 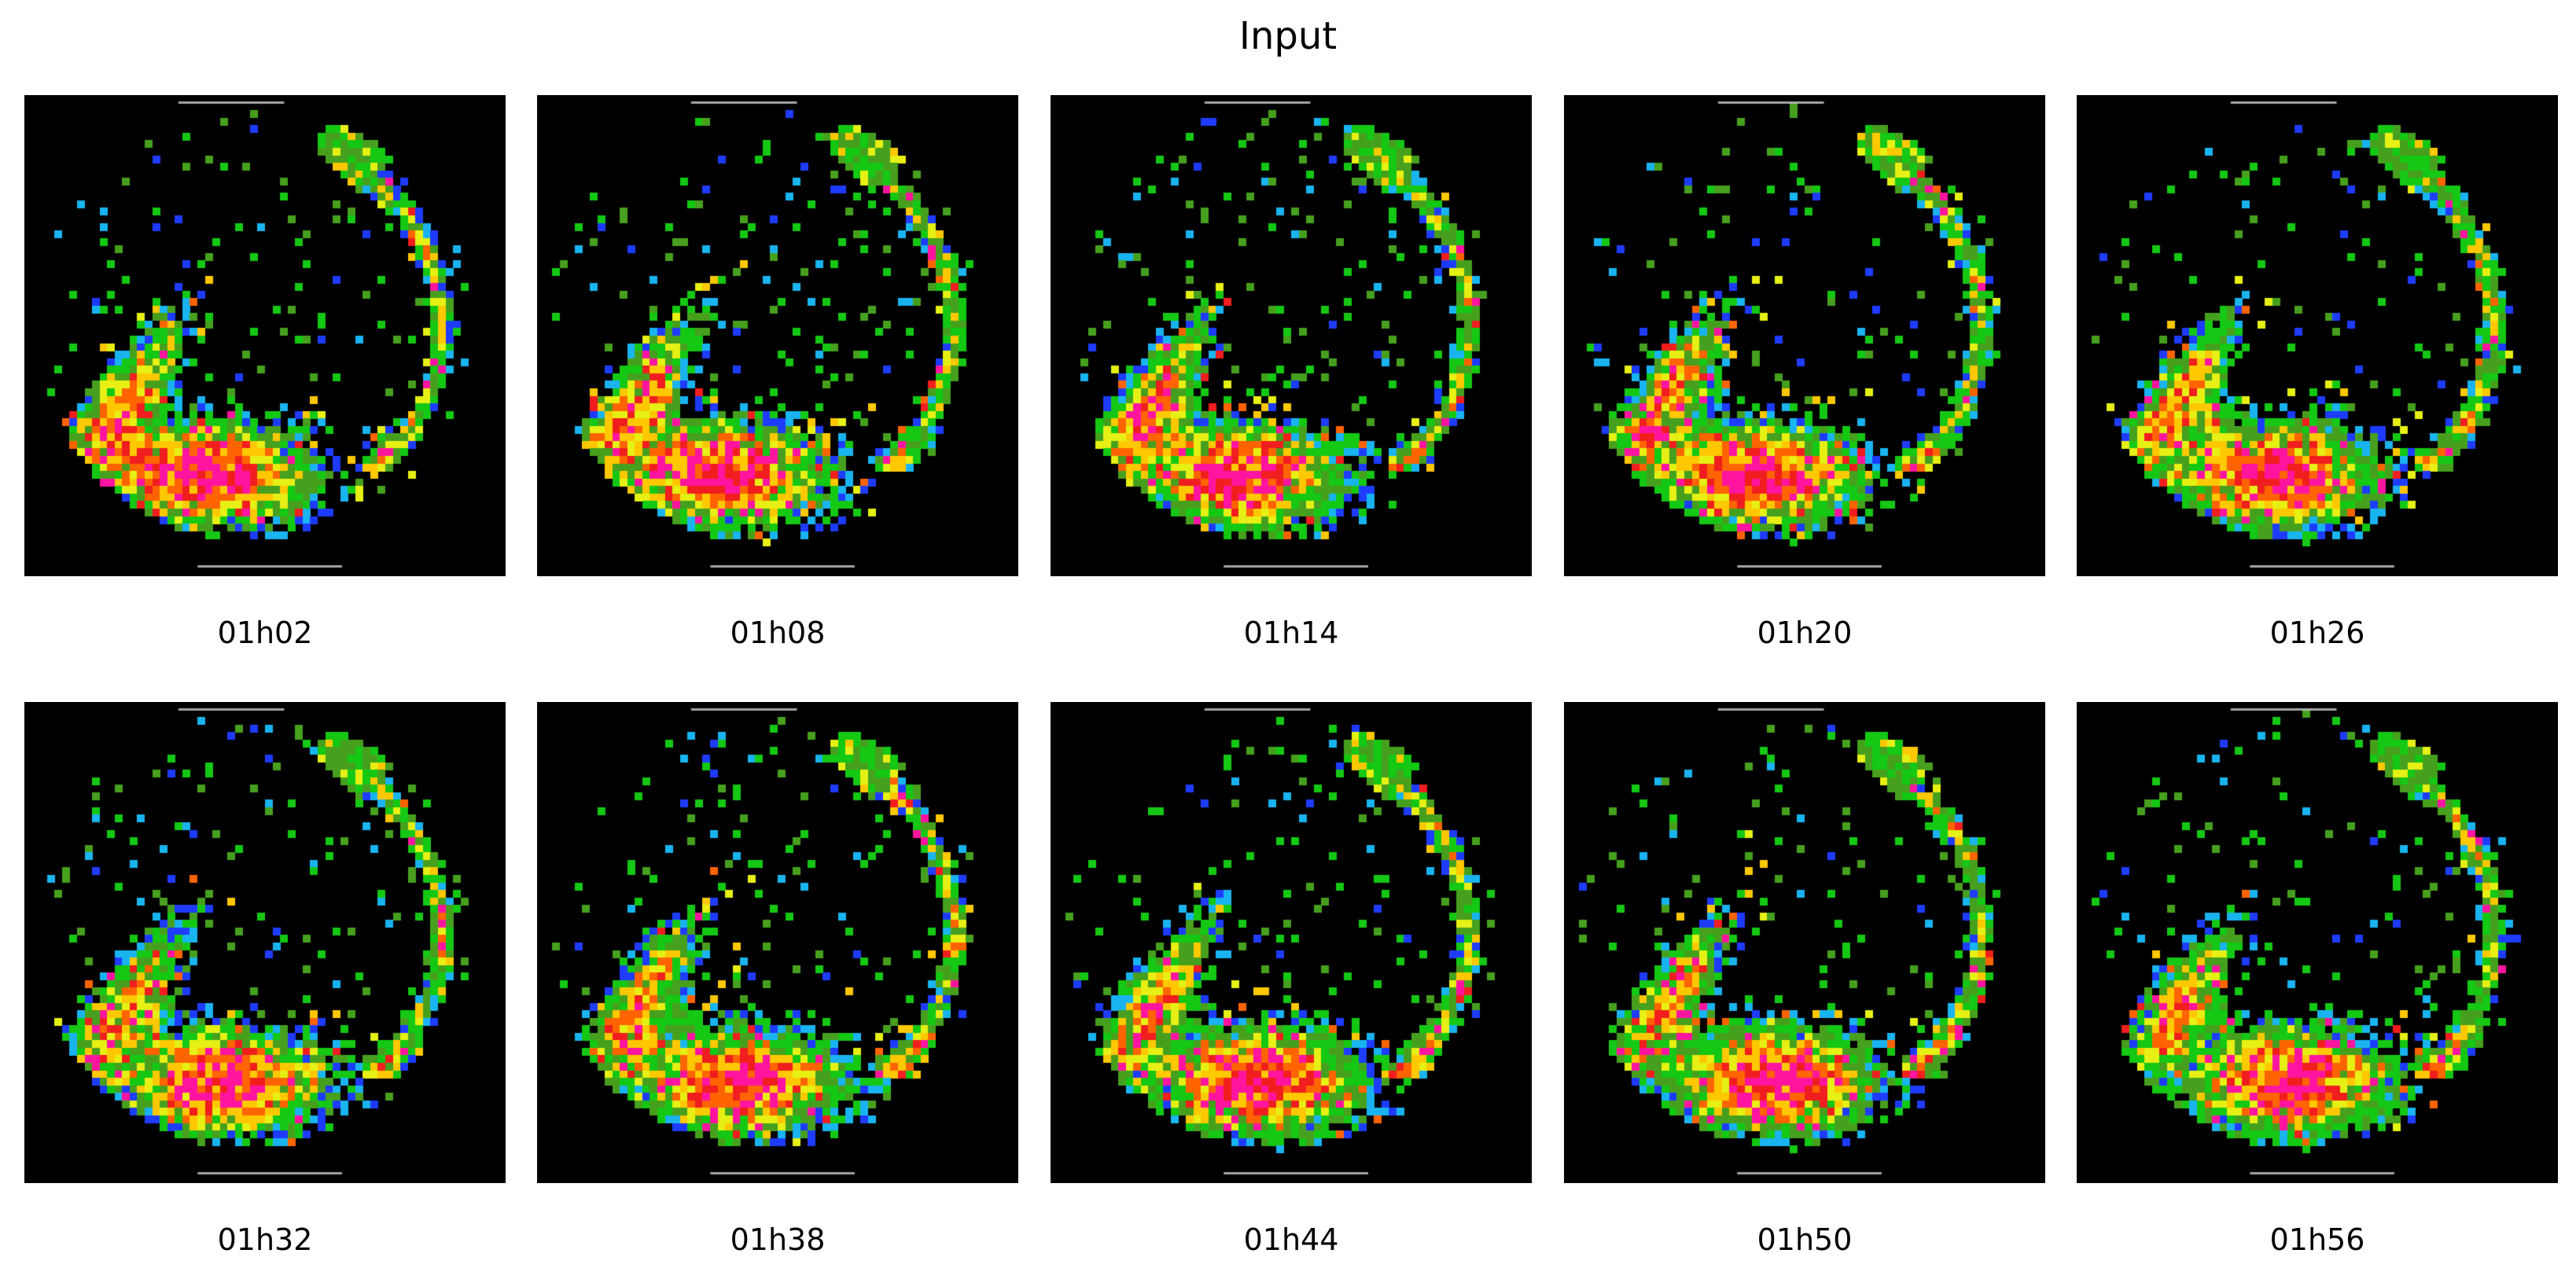 I want to click on radar-frame-panel: 01h26, so click(x=2317, y=372).